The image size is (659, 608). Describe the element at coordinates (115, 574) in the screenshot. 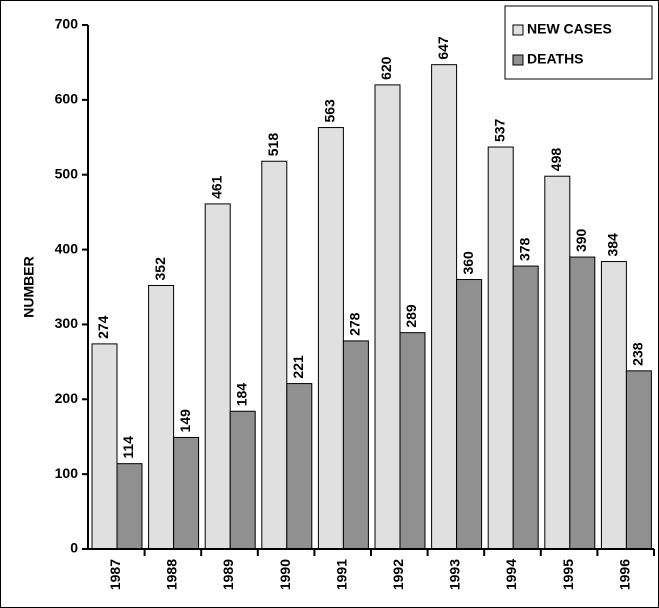

I see `x-tick-label: 1987` at that location.